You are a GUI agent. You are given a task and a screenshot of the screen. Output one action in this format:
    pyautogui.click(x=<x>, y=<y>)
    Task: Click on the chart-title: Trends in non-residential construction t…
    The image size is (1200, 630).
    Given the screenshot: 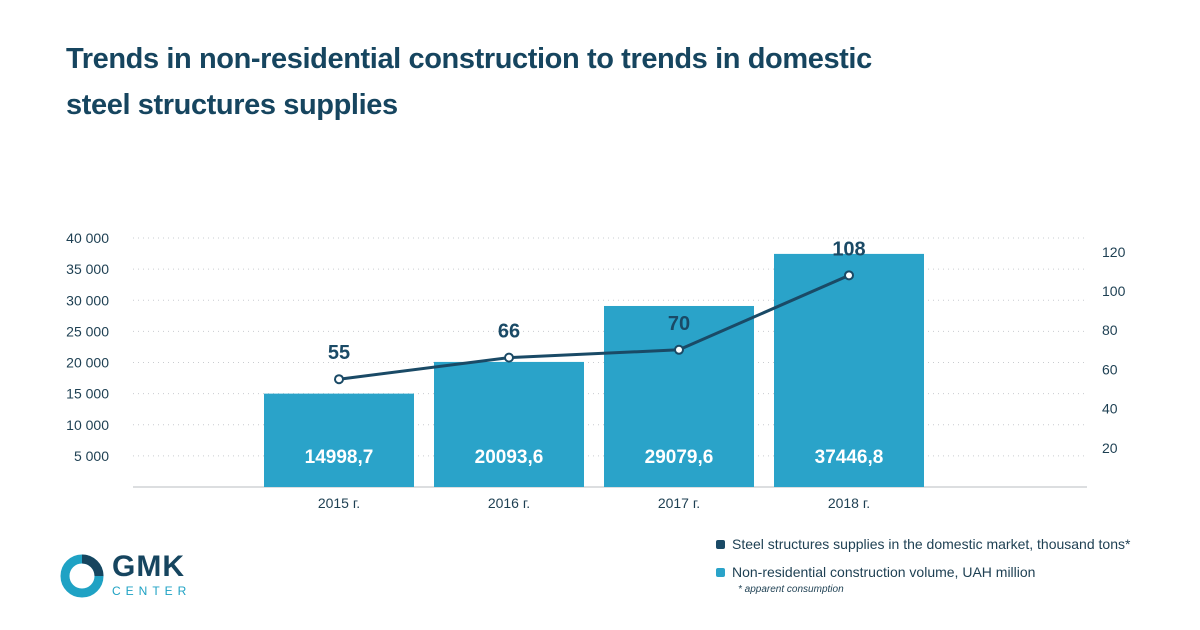 What is the action you would take?
    pyautogui.click(x=469, y=82)
    